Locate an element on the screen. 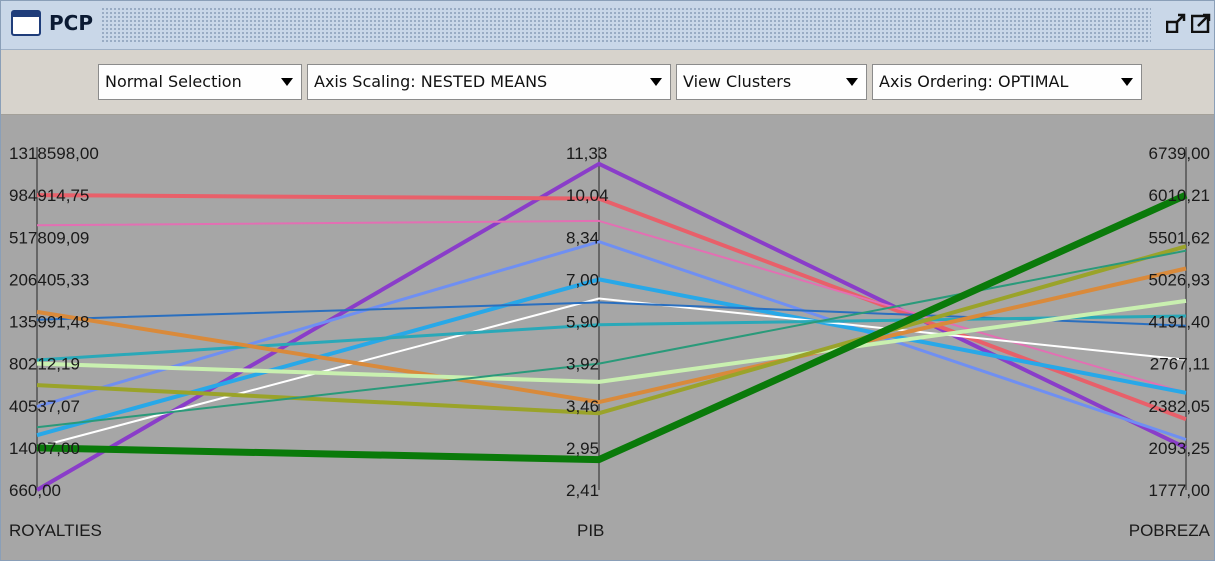 Image resolution: width=1215 pixels, height=561 pixels. tick-label: 517809,09 is located at coordinates (49, 237).